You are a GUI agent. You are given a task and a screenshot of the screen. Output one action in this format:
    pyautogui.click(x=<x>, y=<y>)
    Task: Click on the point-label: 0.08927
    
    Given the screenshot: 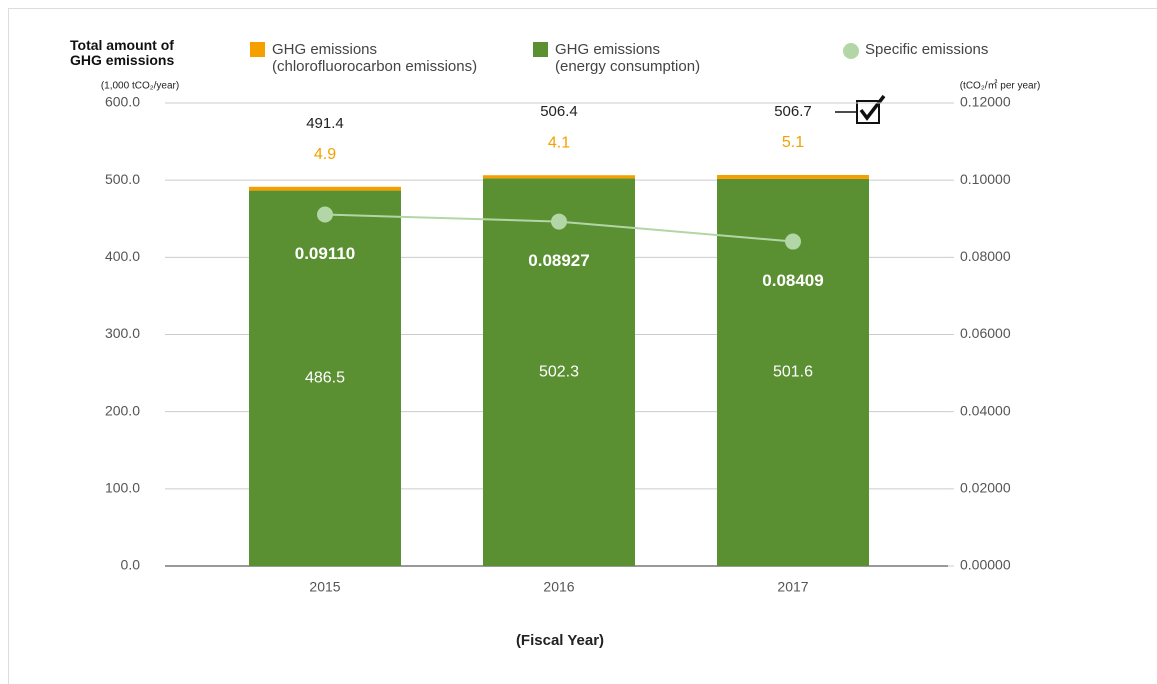 What is the action you would take?
    pyautogui.click(x=558, y=260)
    